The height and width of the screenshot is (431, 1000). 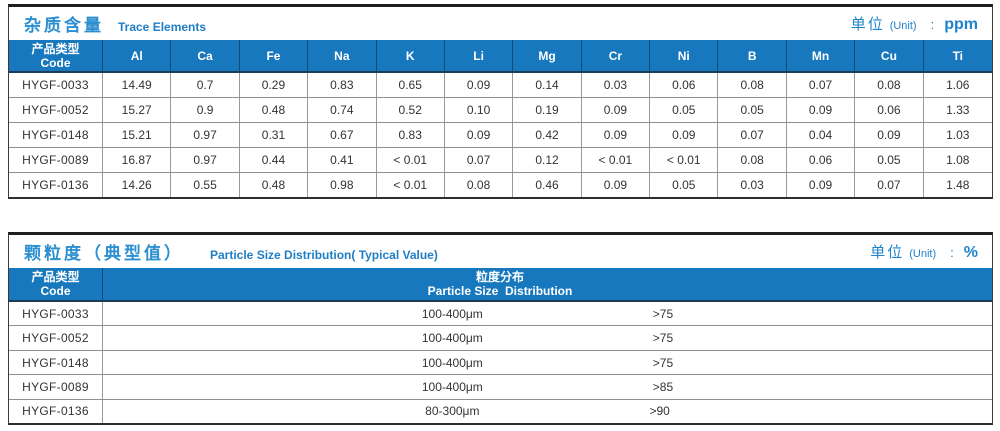 I want to click on percent-value: >90, so click(x=659, y=411).